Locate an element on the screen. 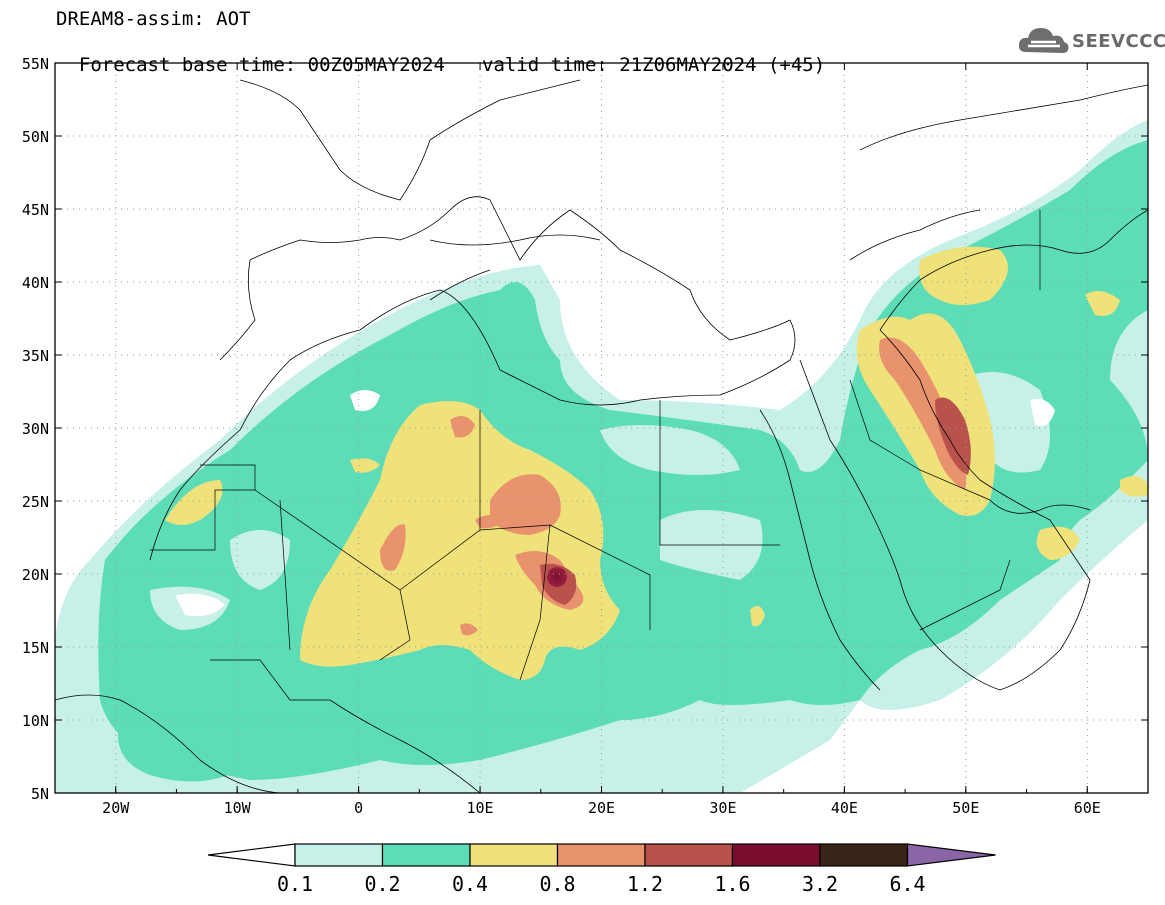 The width and height of the screenshot is (1165, 905). lon-tick-label: 10W is located at coordinates (238, 808).